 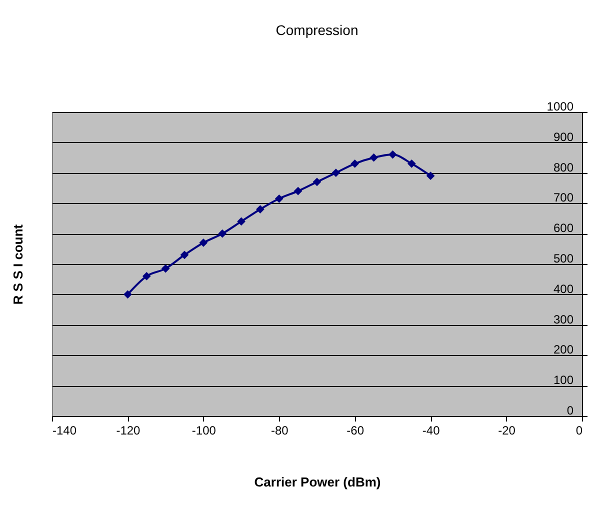 What do you see at coordinates (563, 197) in the screenshot?
I see `y-tick-label: 700` at bounding box center [563, 197].